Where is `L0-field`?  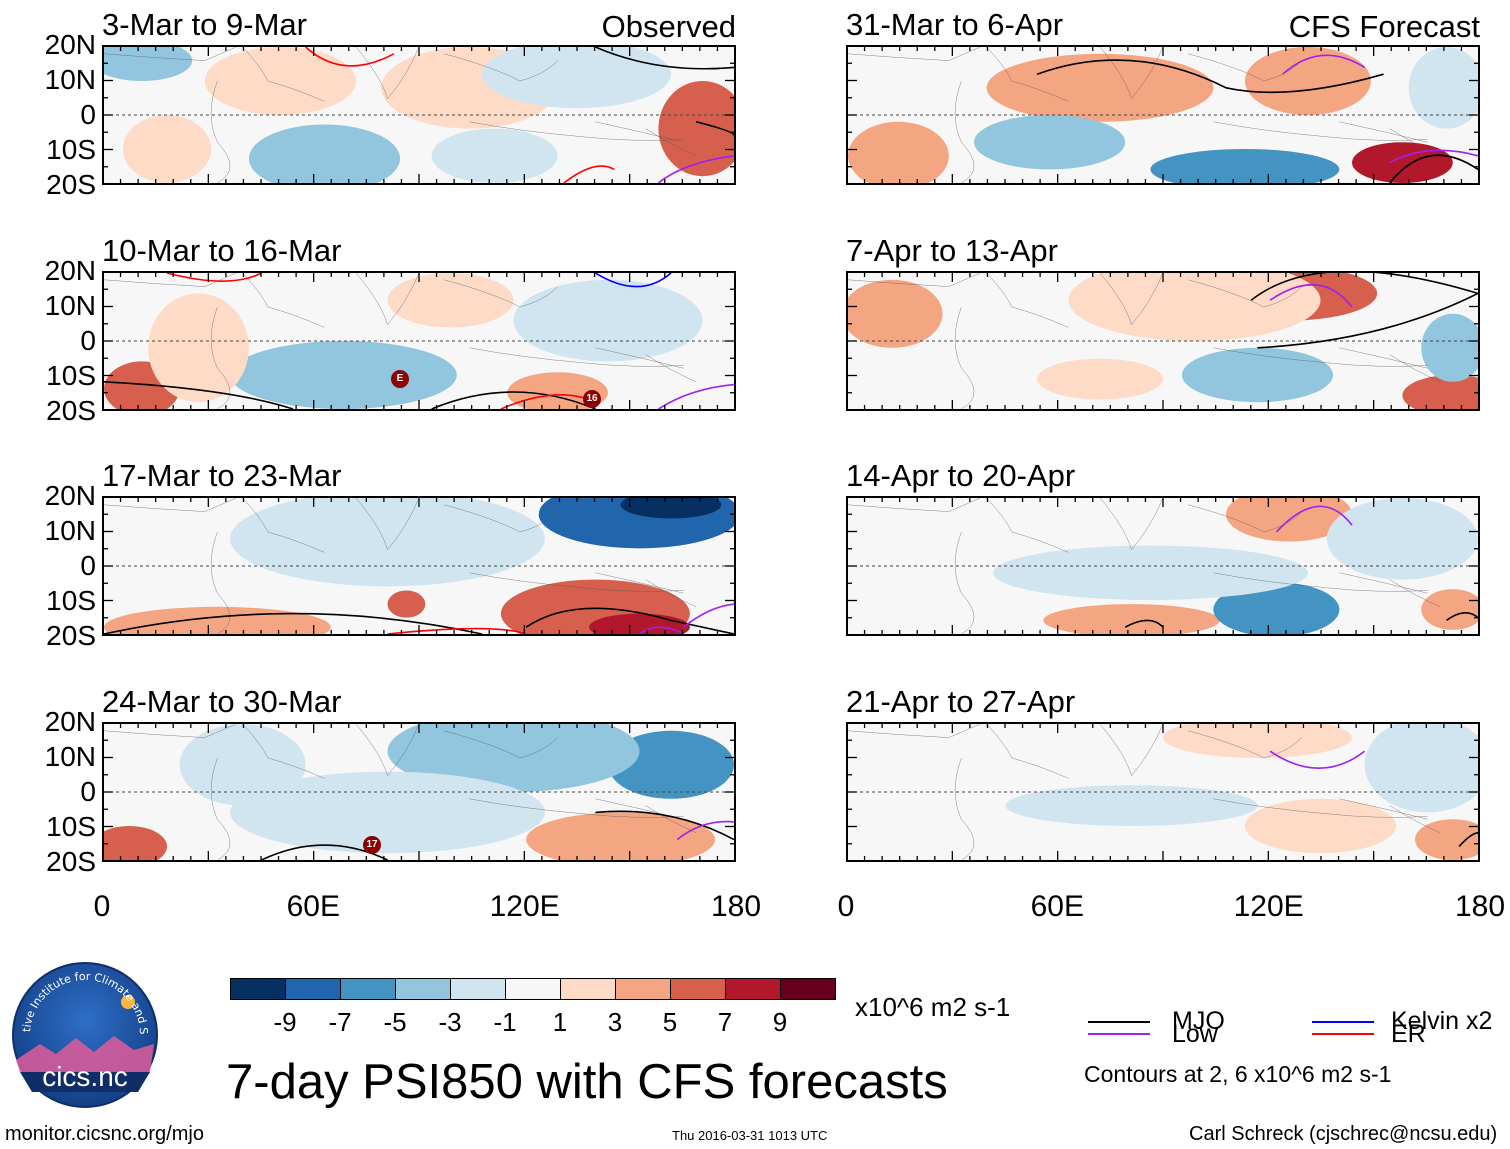 L0-field is located at coordinates (419, 115).